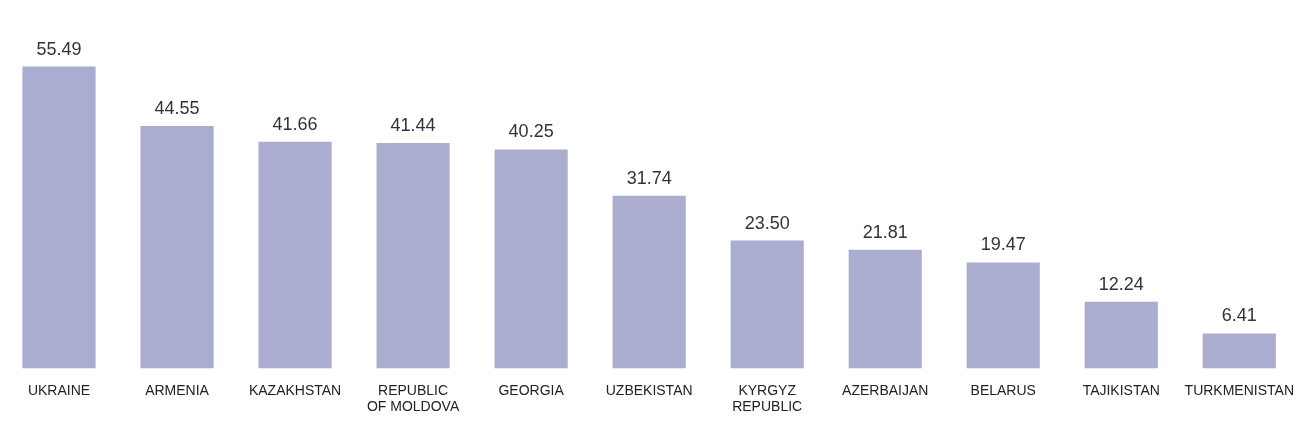 The width and height of the screenshot is (1308, 434). Describe the element at coordinates (413, 124) in the screenshot. I see `data-label: 41.44` at that location.